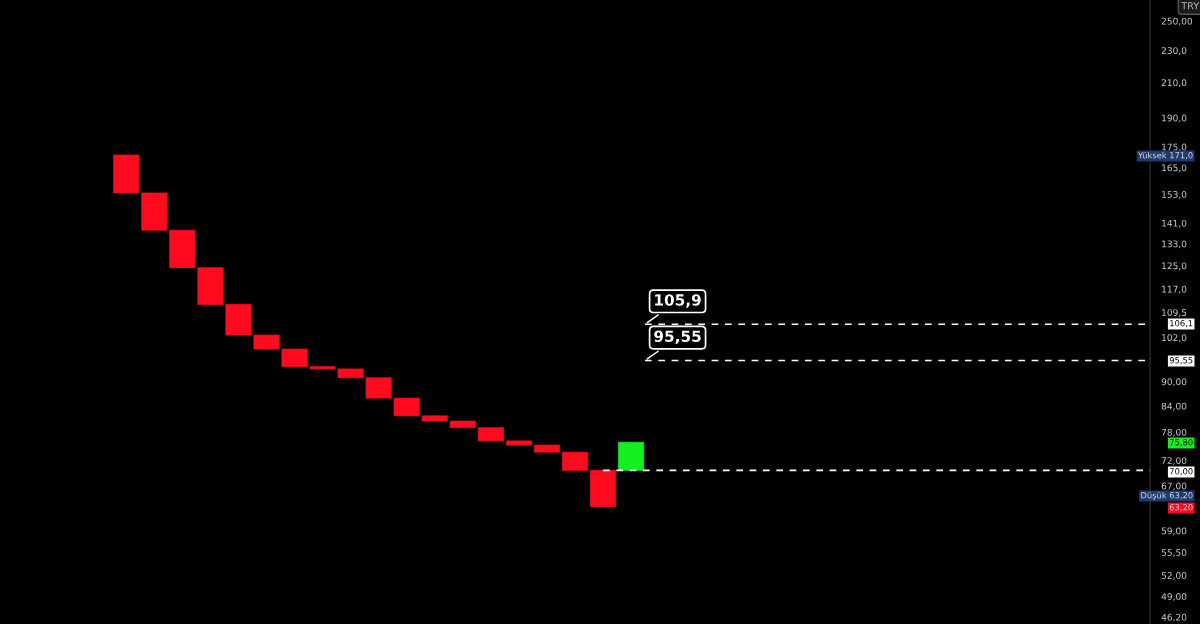  What do you see at coordinates (1174, 432) in the screenshot?
I see `y-tick-label: 78,00` at bounding box center [1174, 432].